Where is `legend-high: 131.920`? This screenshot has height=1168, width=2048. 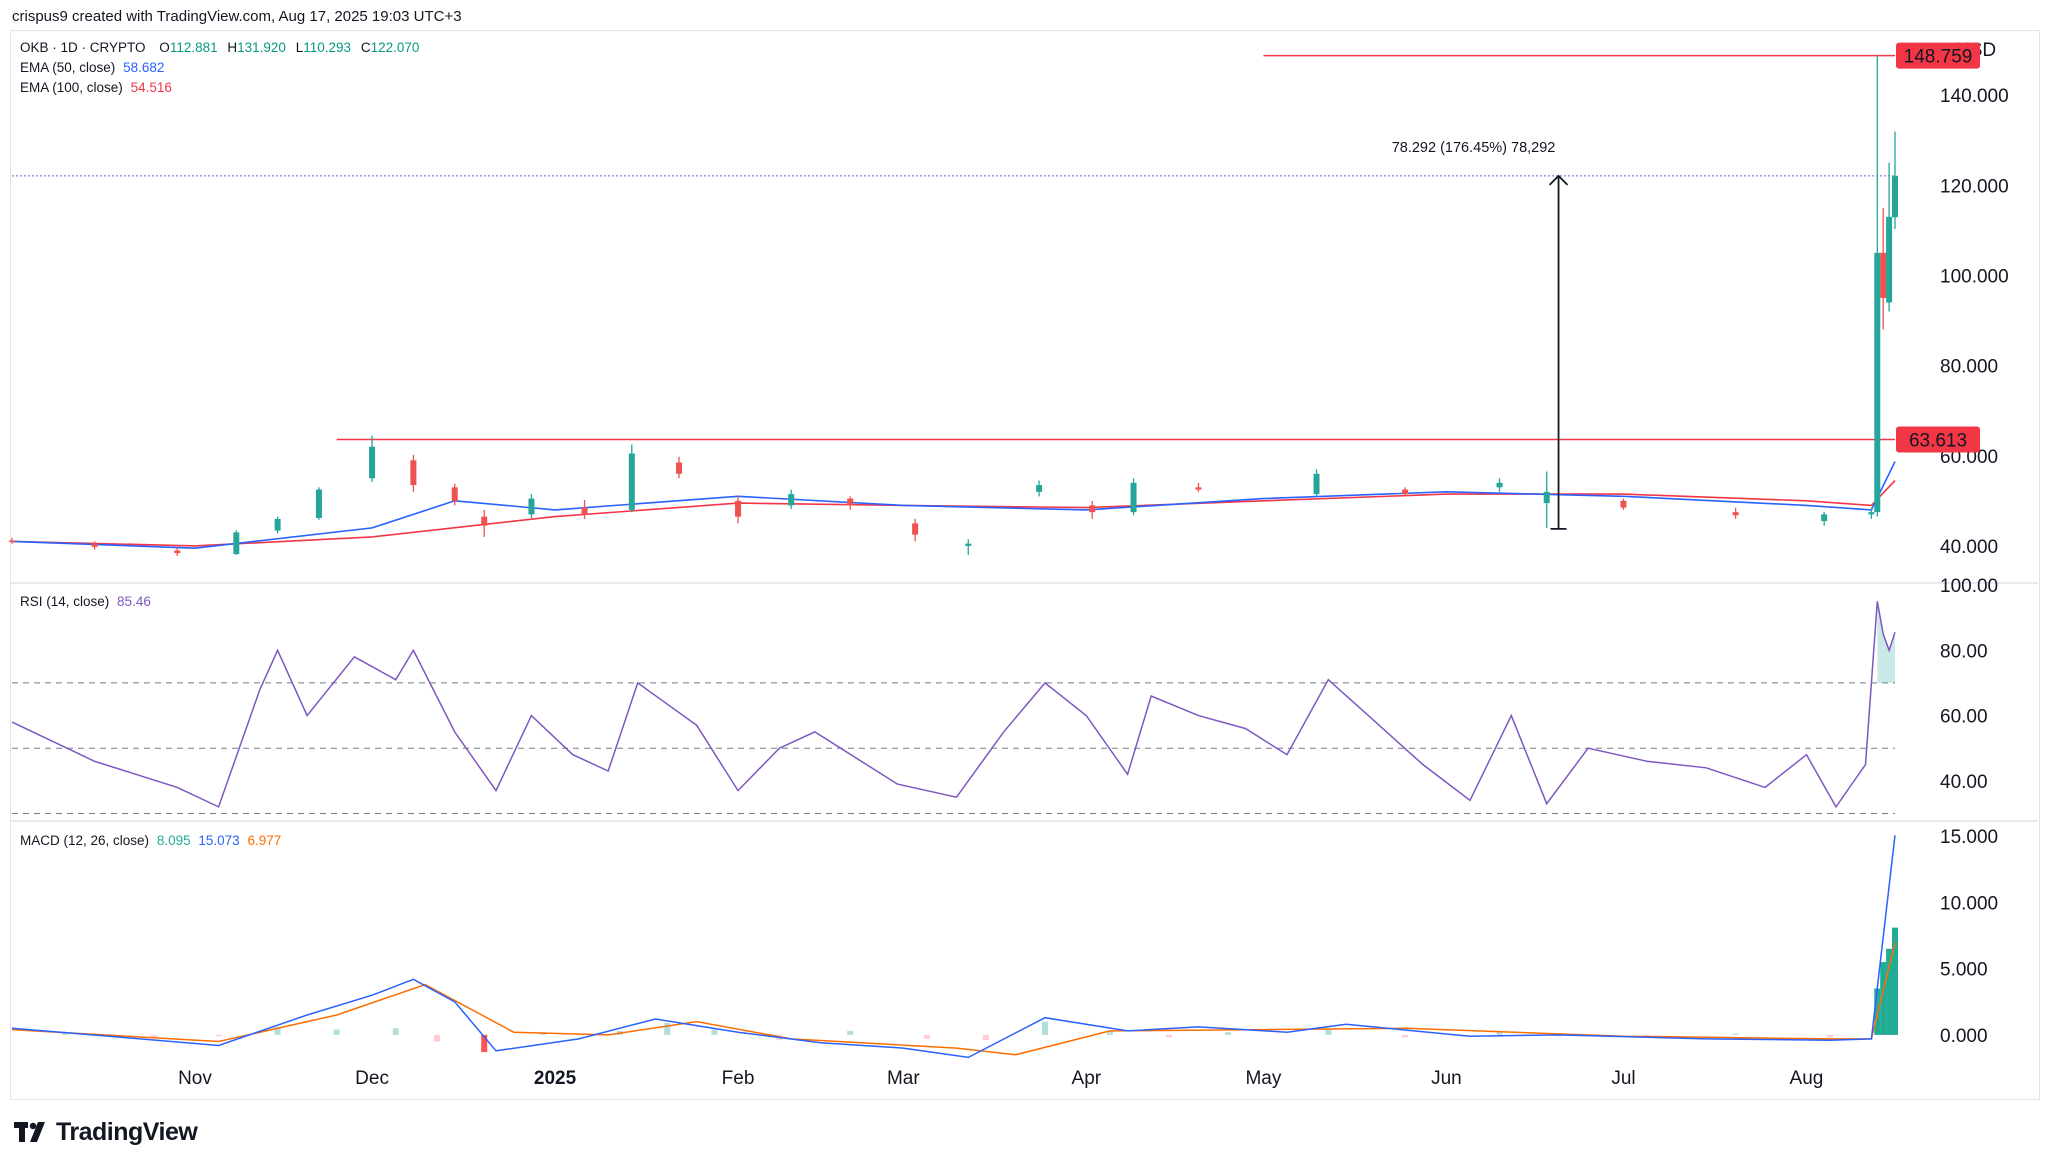 legend-high: 131.920 is located at coordinates (261, 47).